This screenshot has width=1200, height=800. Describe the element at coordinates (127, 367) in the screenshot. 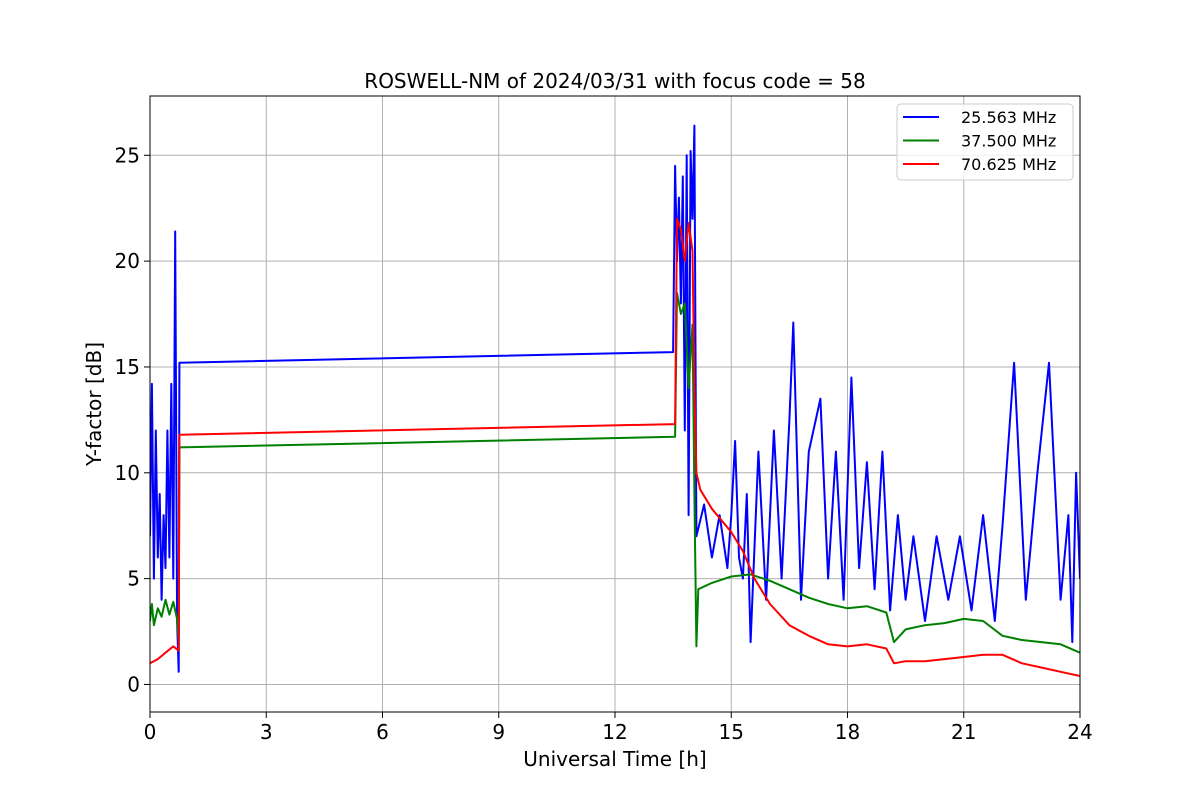

I see `y-tick-label: 15` at that location.